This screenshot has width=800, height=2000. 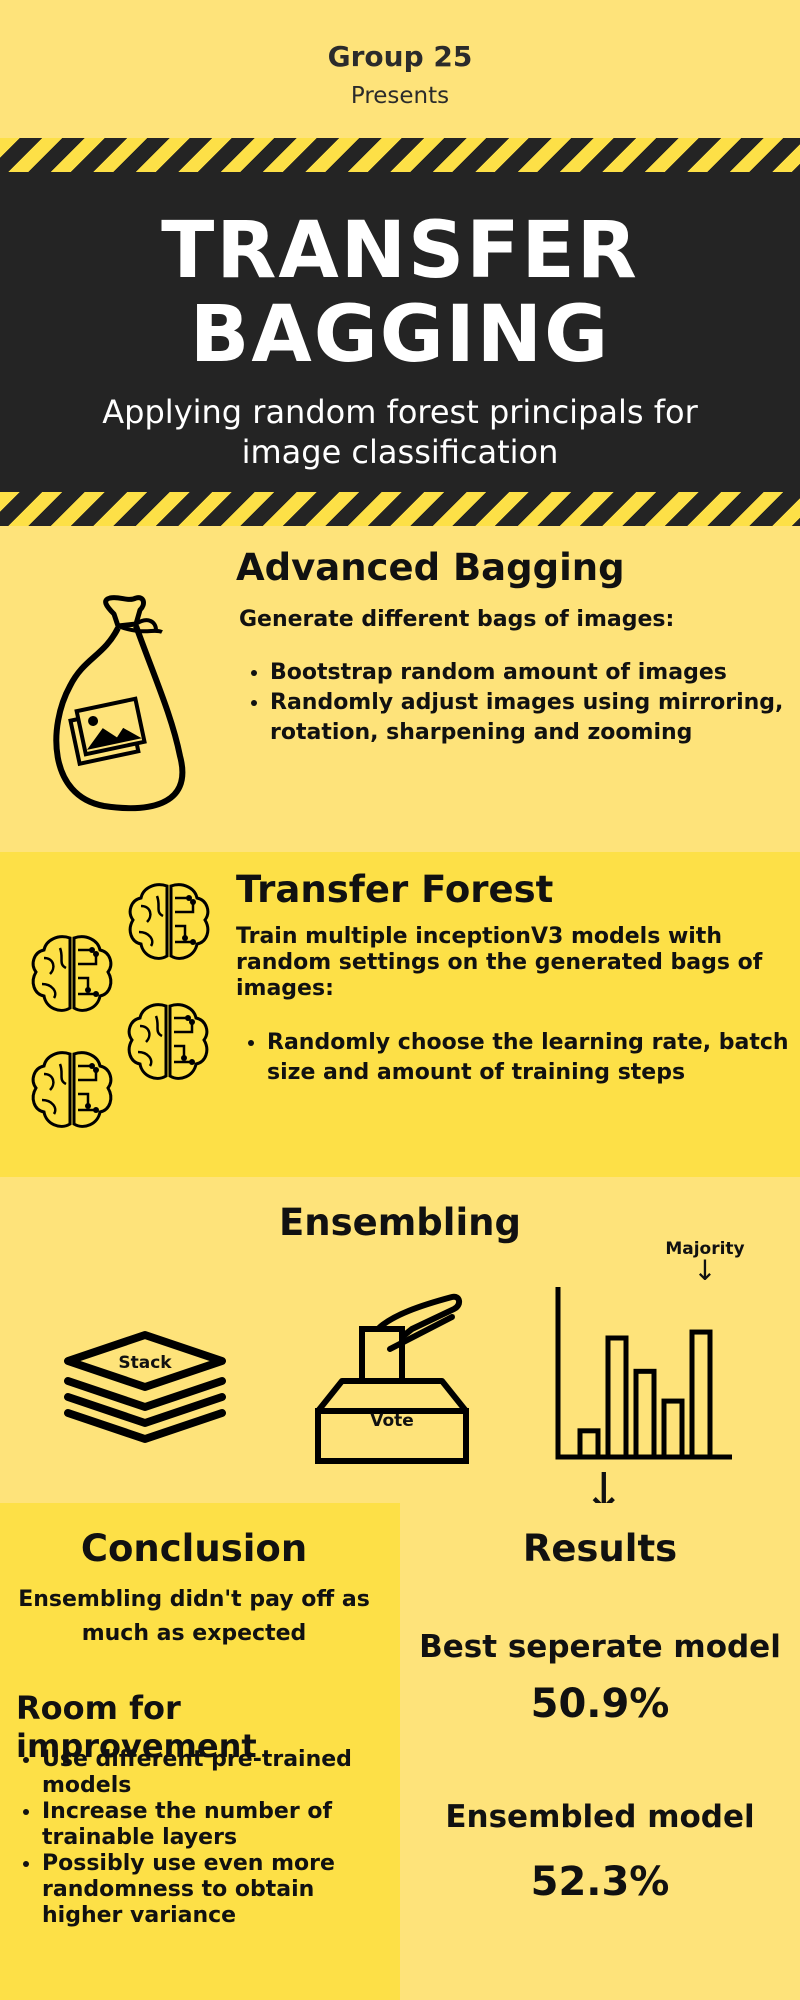 What do you see at coordinates (392, 1378) in the screenshot?
I see `ballot-box-icon` at bounding box center [392, 1378].